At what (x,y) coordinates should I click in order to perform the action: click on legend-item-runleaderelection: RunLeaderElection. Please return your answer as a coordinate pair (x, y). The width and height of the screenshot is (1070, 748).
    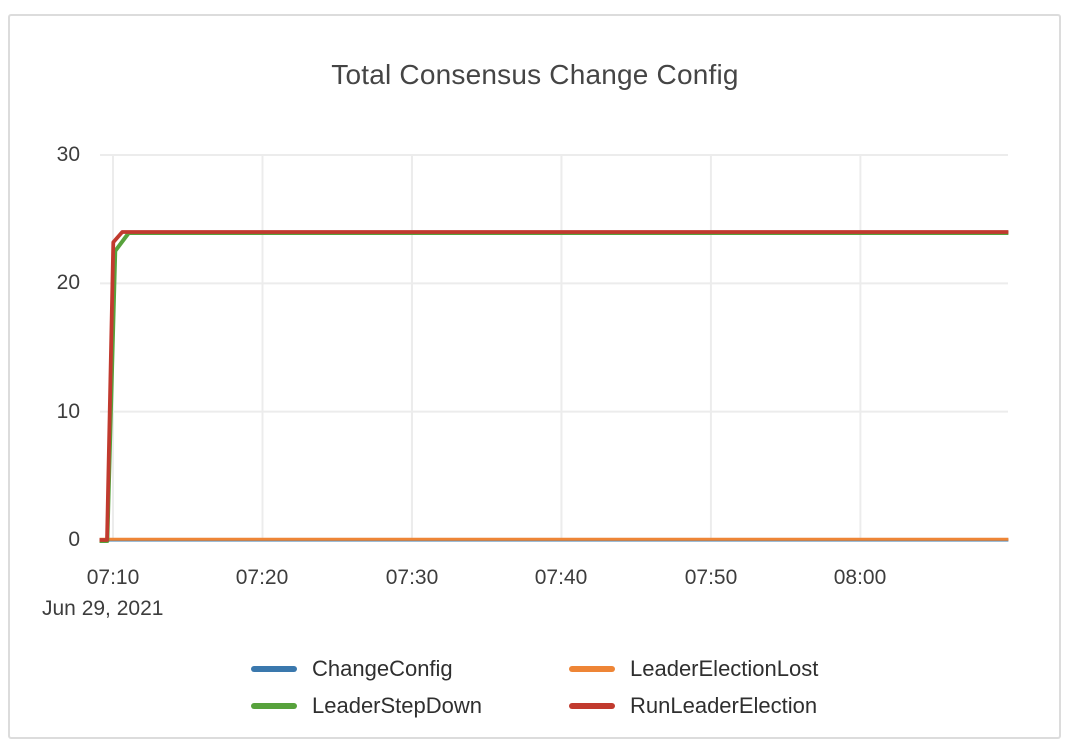
    Looking at the image, I should click on (693, 705).